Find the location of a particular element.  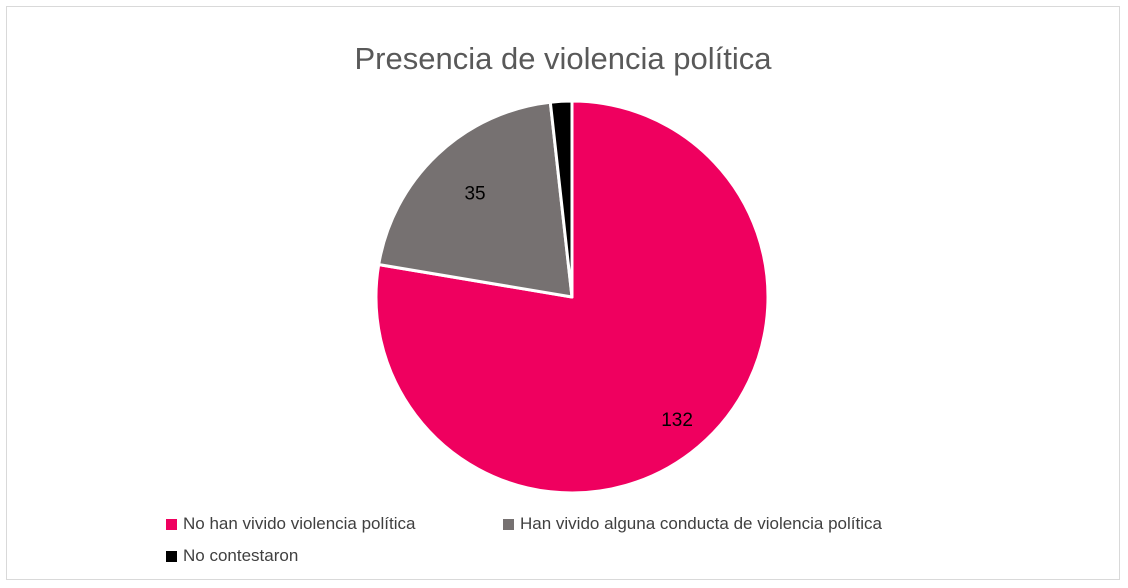

legend-label: No han vivido violencia política is located at coordinates (299, 523).